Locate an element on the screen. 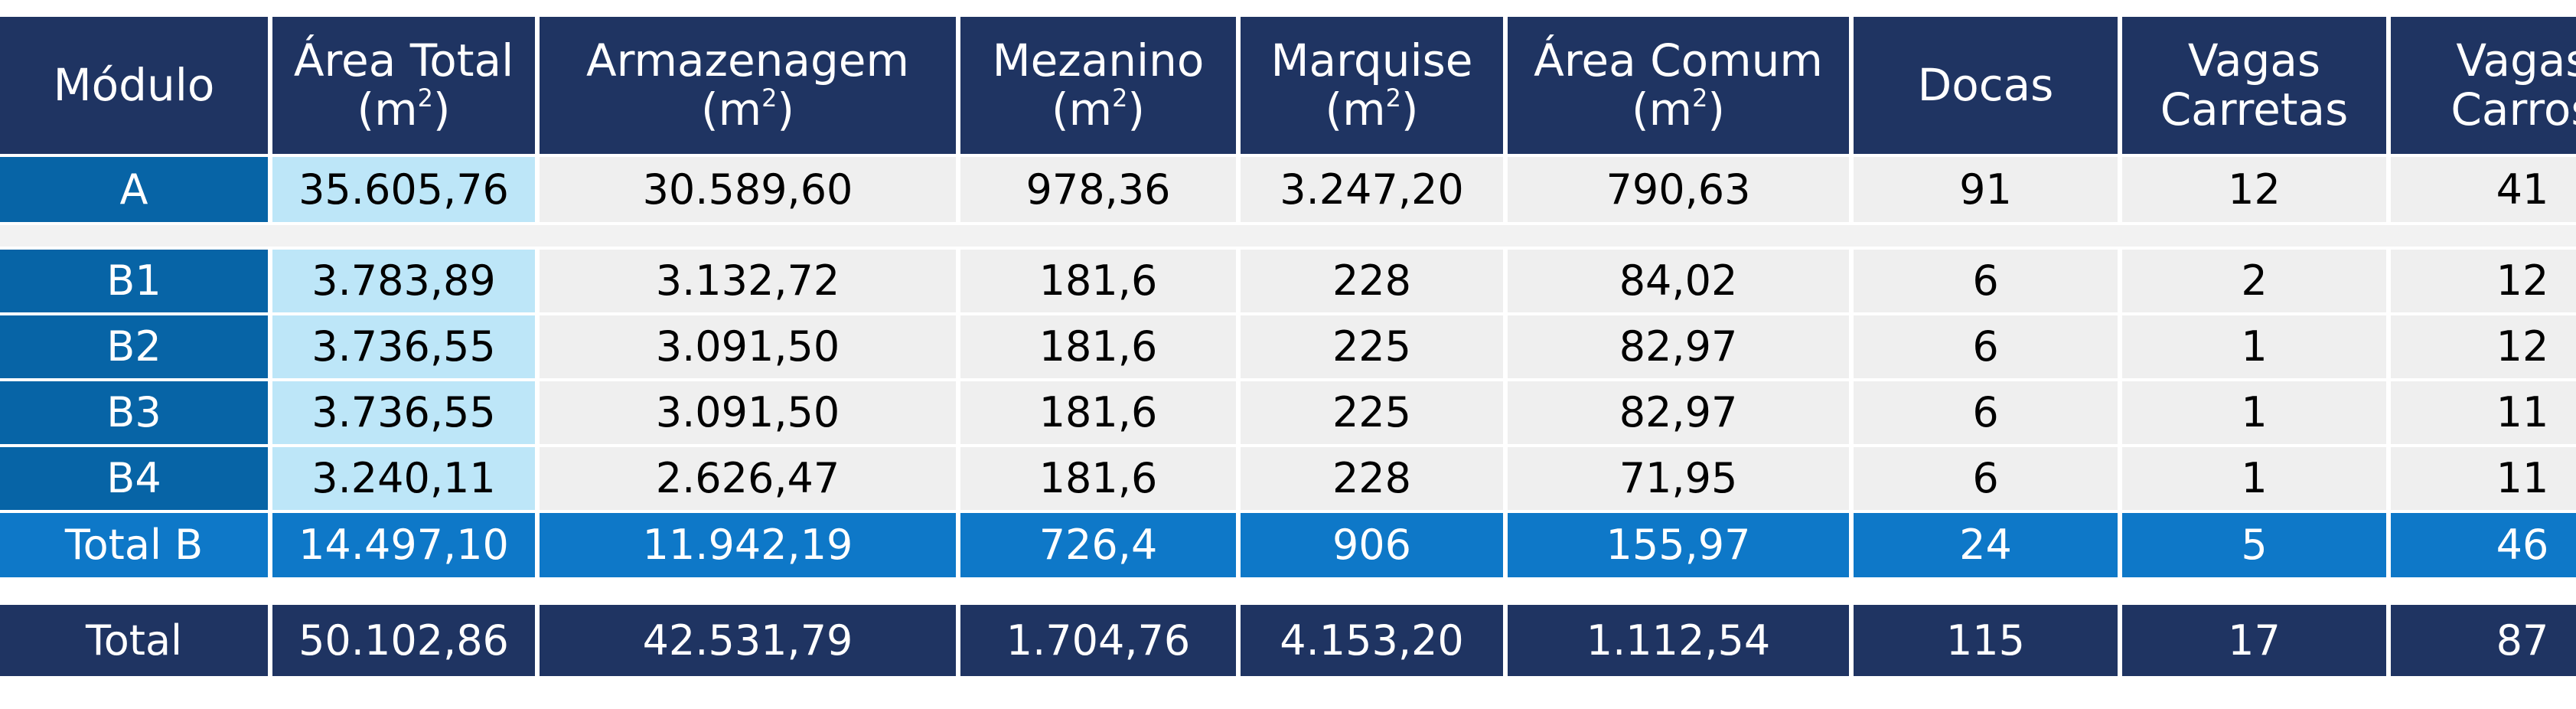 The height and width of the screenshot is (709, 2576). cell-area-comum: 1.112,54 is located at coordinates (1679, 640).